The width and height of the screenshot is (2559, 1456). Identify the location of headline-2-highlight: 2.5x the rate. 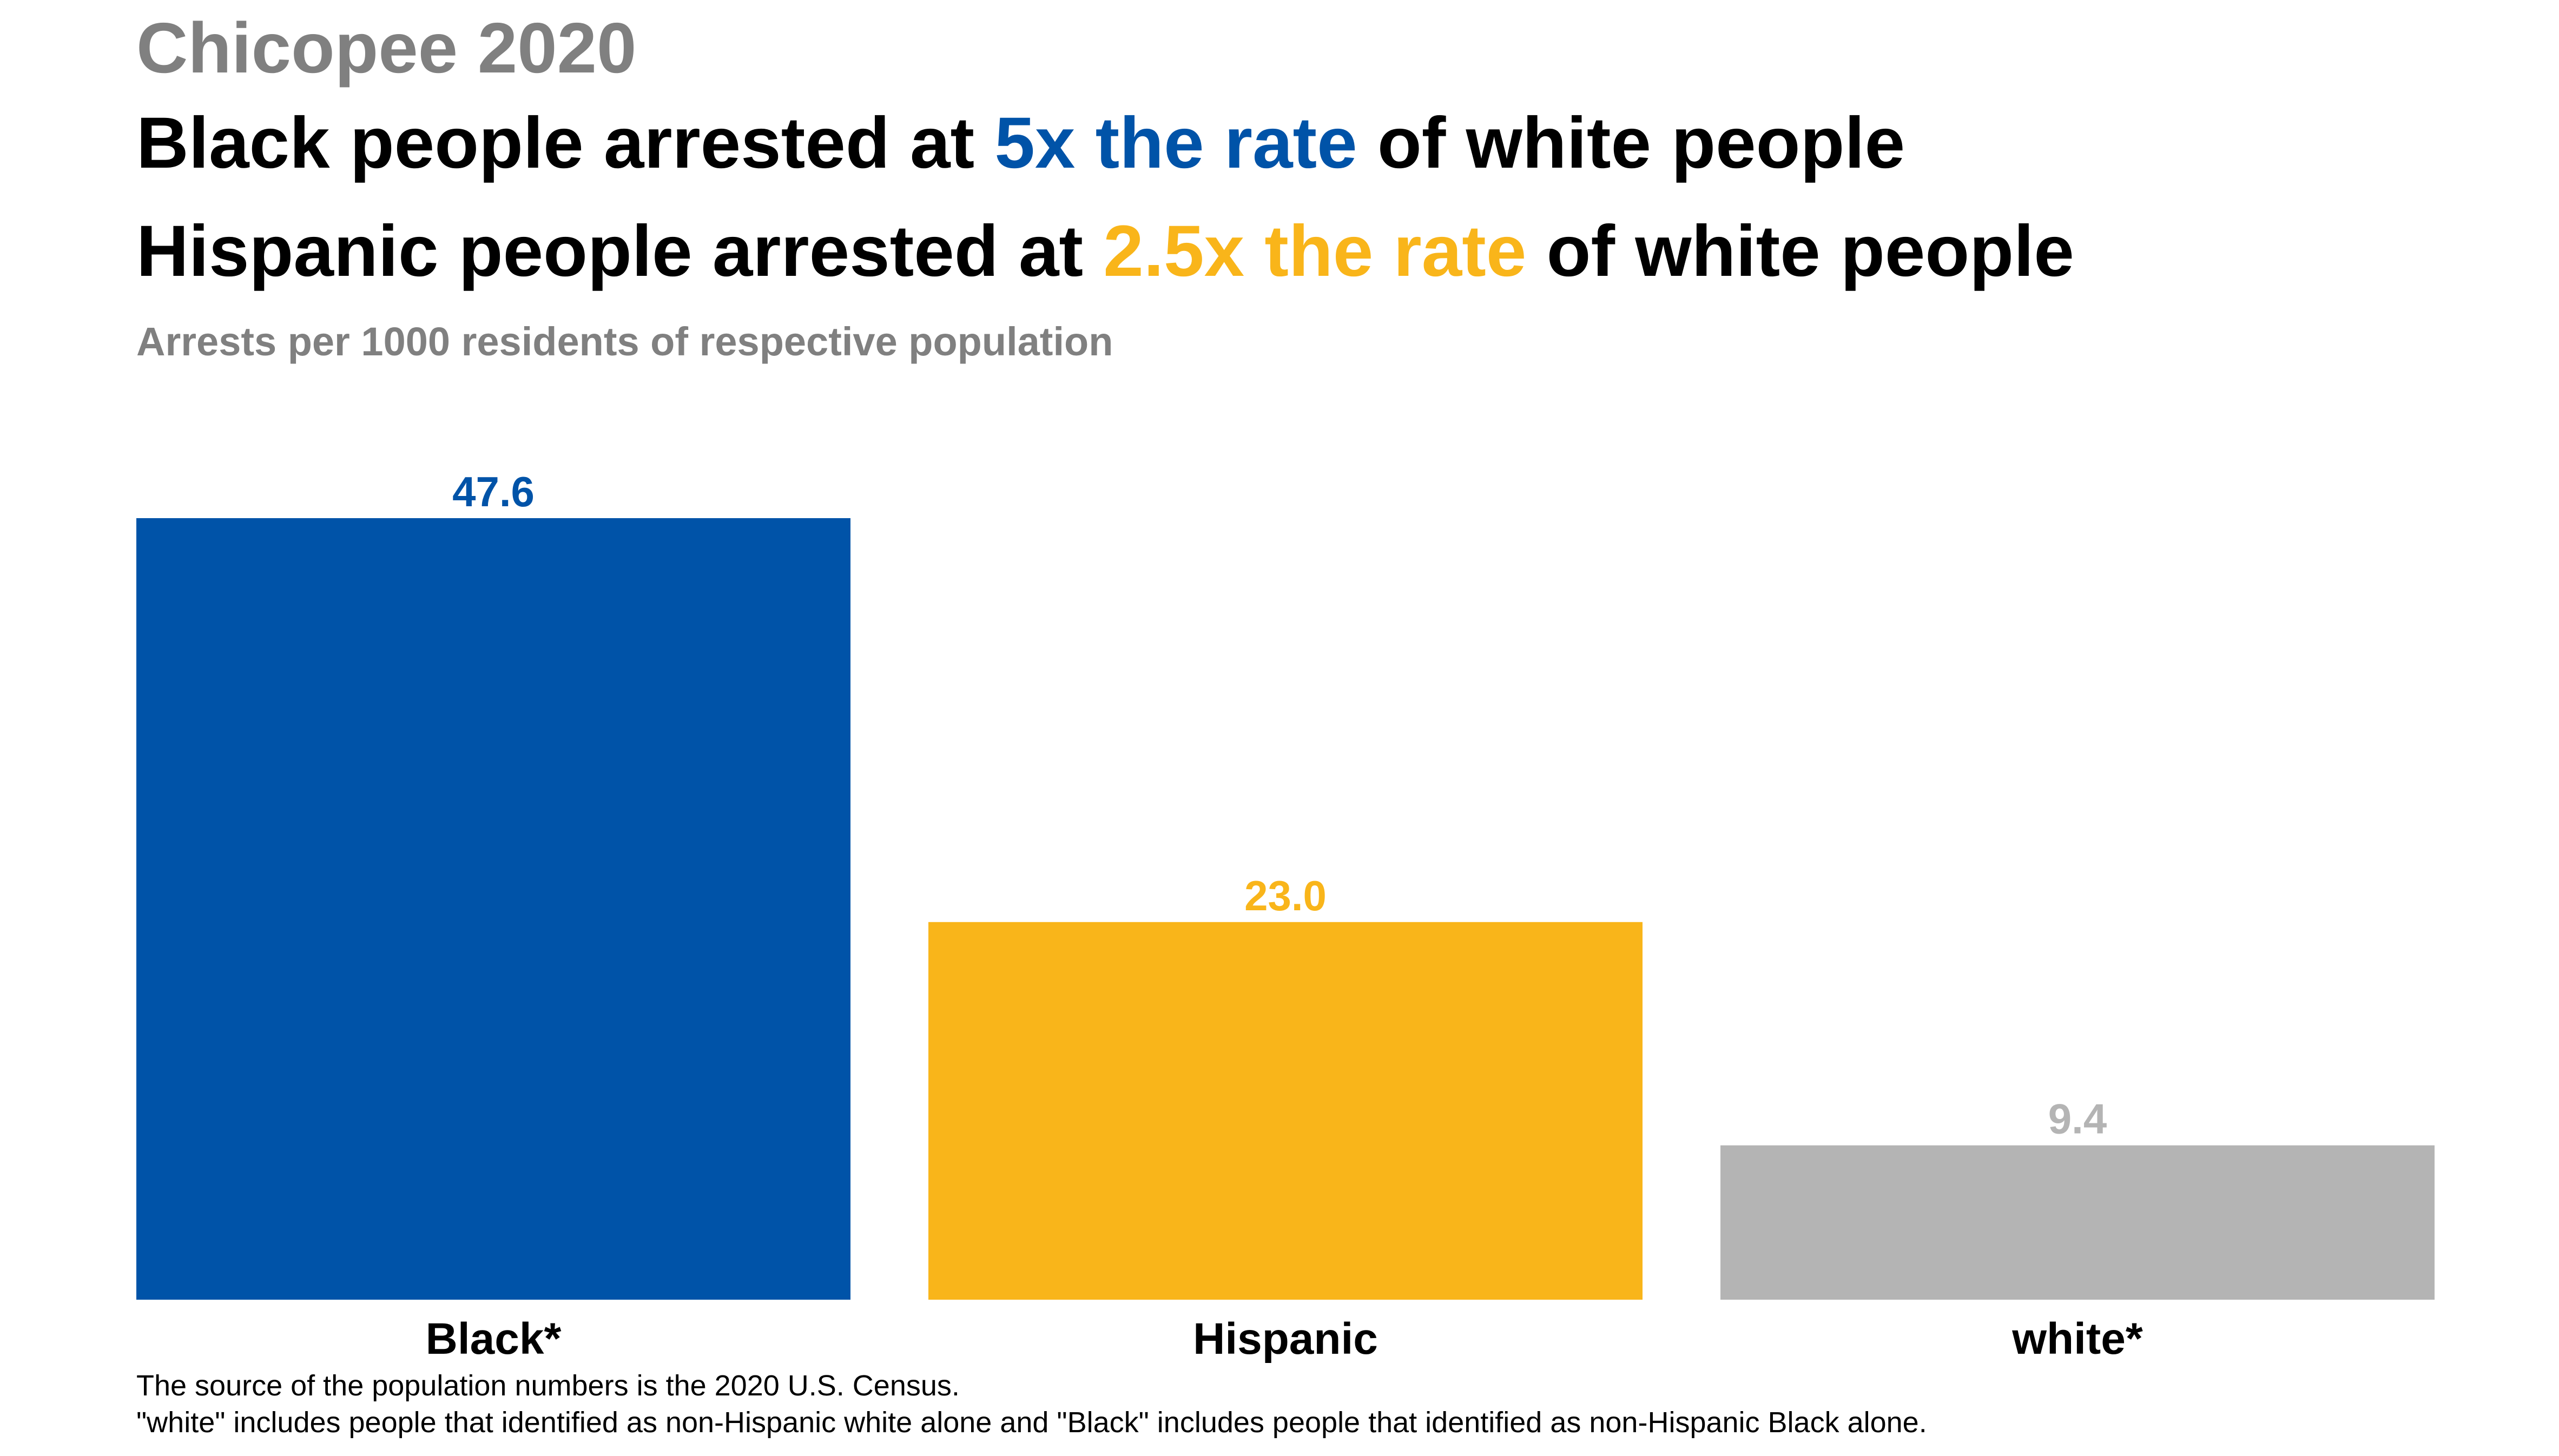
(1315, 251).